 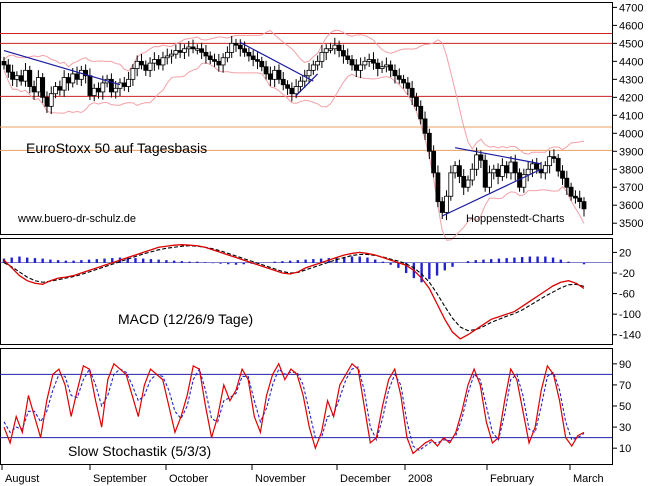 I want to click on x-tick-label: September, so click(x=120, y=479).